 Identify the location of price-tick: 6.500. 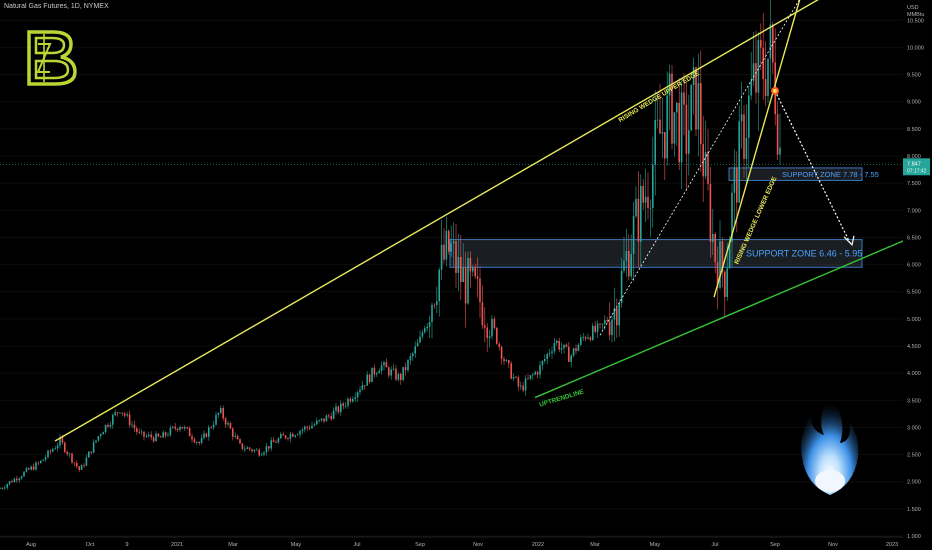
(914, 238).